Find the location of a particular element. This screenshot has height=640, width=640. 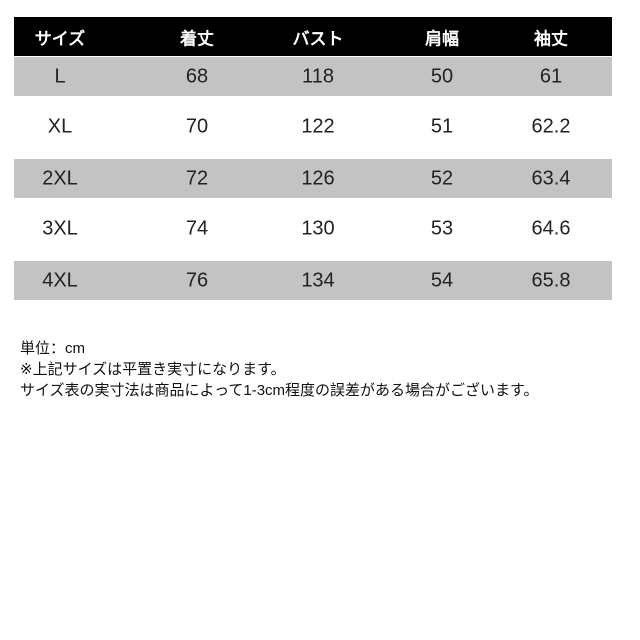

value-cell: 51 is located at coordinates (442, 126).